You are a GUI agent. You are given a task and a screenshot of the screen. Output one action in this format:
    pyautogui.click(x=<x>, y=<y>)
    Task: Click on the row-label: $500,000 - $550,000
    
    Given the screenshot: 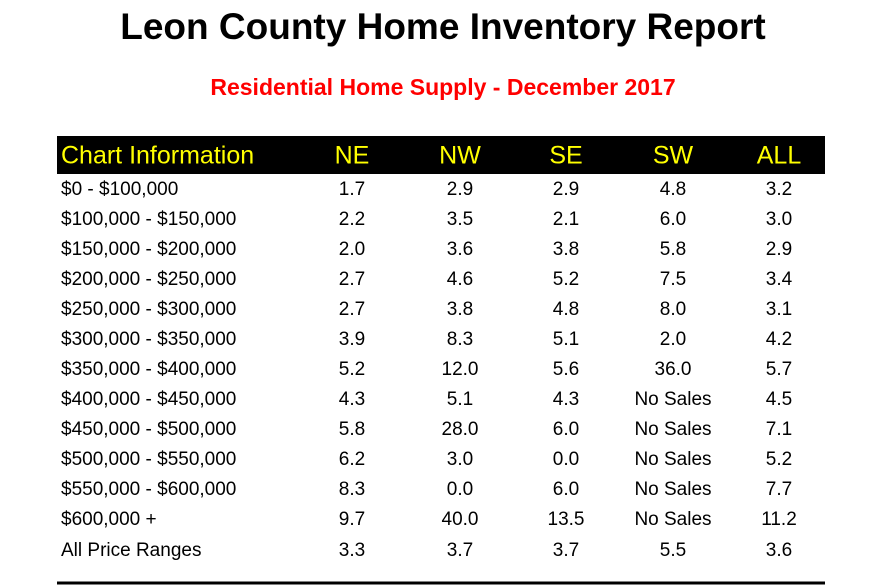 What is the action you would take?
    pyautogui.click(x=148, y=459)
    